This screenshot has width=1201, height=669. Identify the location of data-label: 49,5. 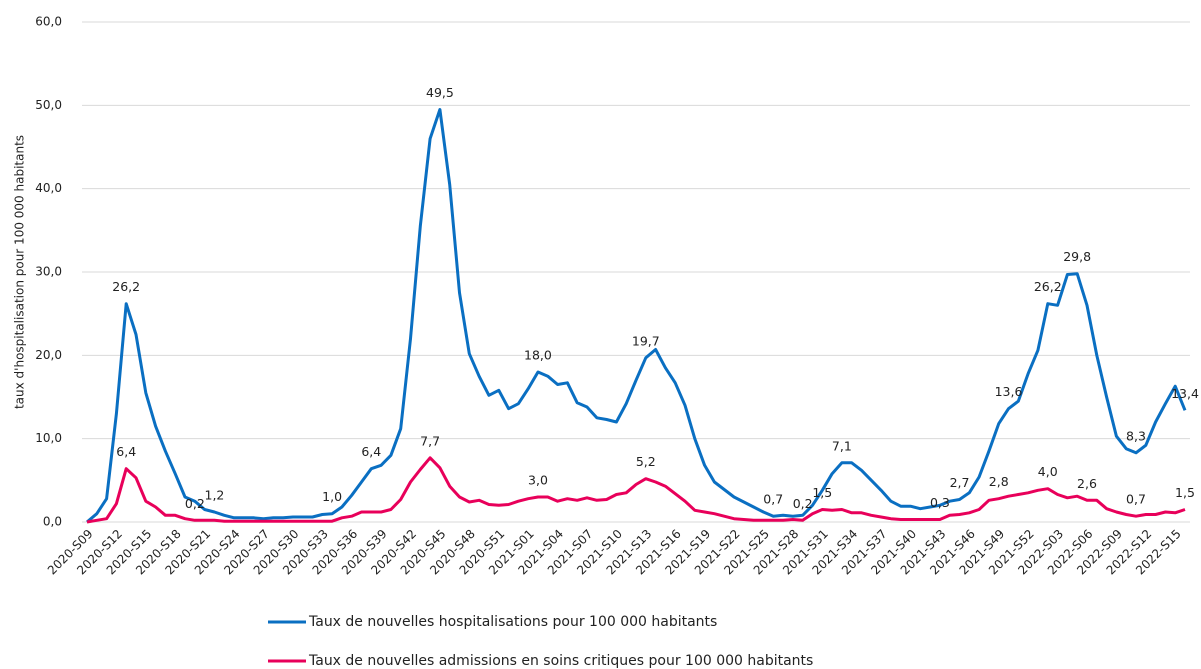
(440, 92).